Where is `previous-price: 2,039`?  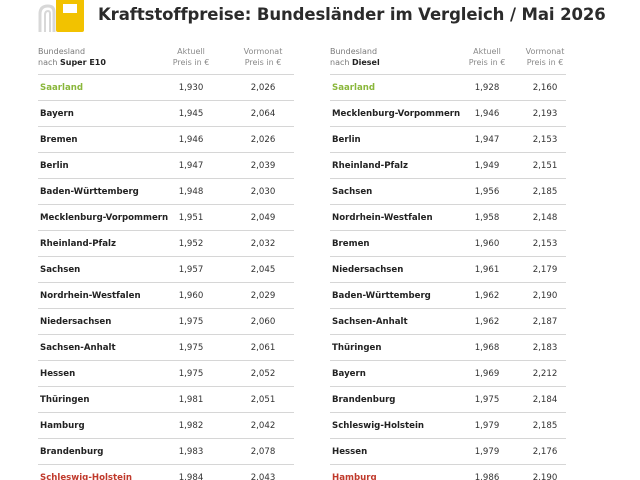
previous-price: 2,039 is located at coordinates (263, 166).